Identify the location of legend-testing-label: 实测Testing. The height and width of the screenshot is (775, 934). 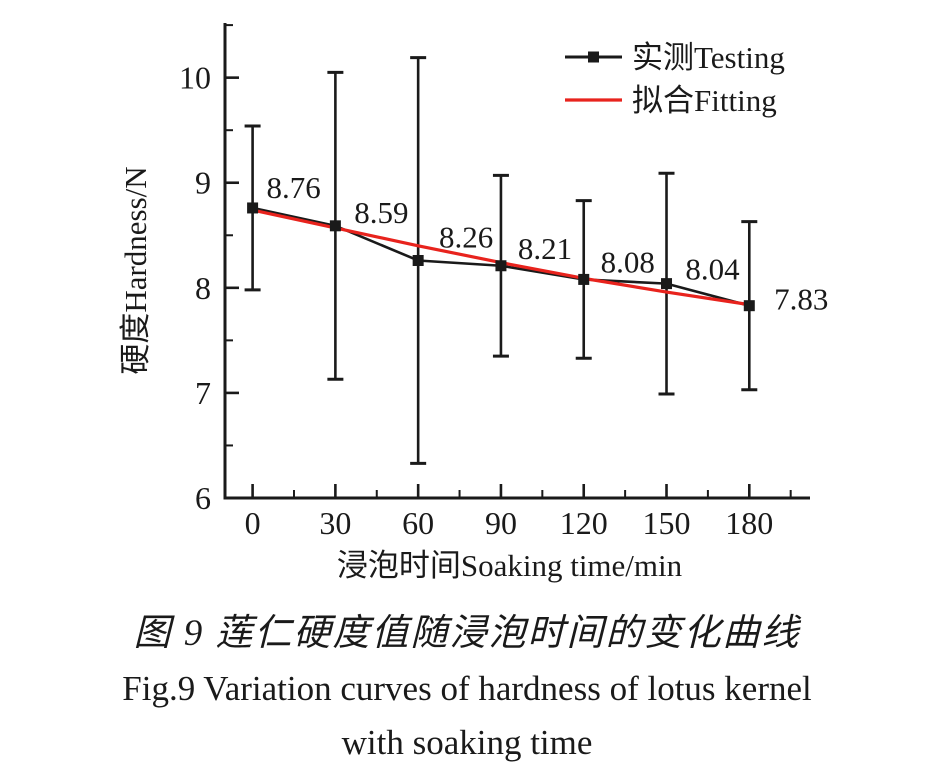
(708, 57).